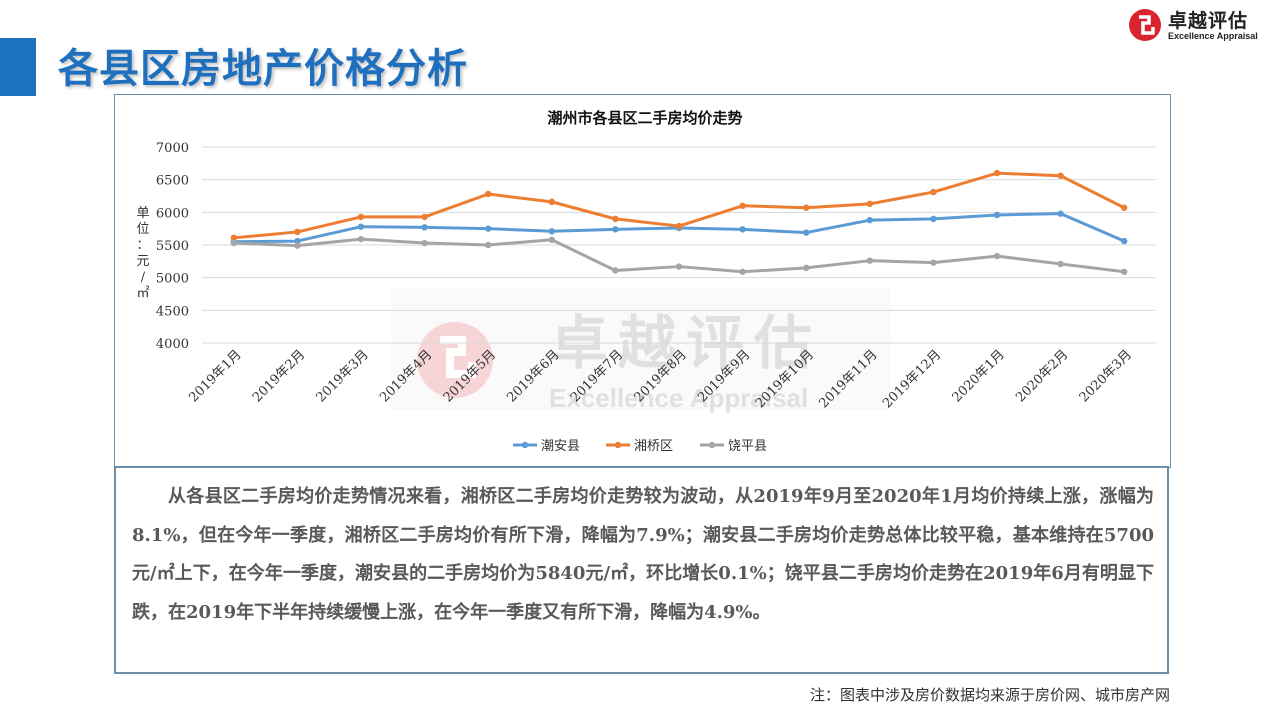 The height and width of the screenshot is (720, 1280). Describe the element at coordinates (343, 376) in the screenshot. I see `x-tick-label: 2019年3月` at that location.